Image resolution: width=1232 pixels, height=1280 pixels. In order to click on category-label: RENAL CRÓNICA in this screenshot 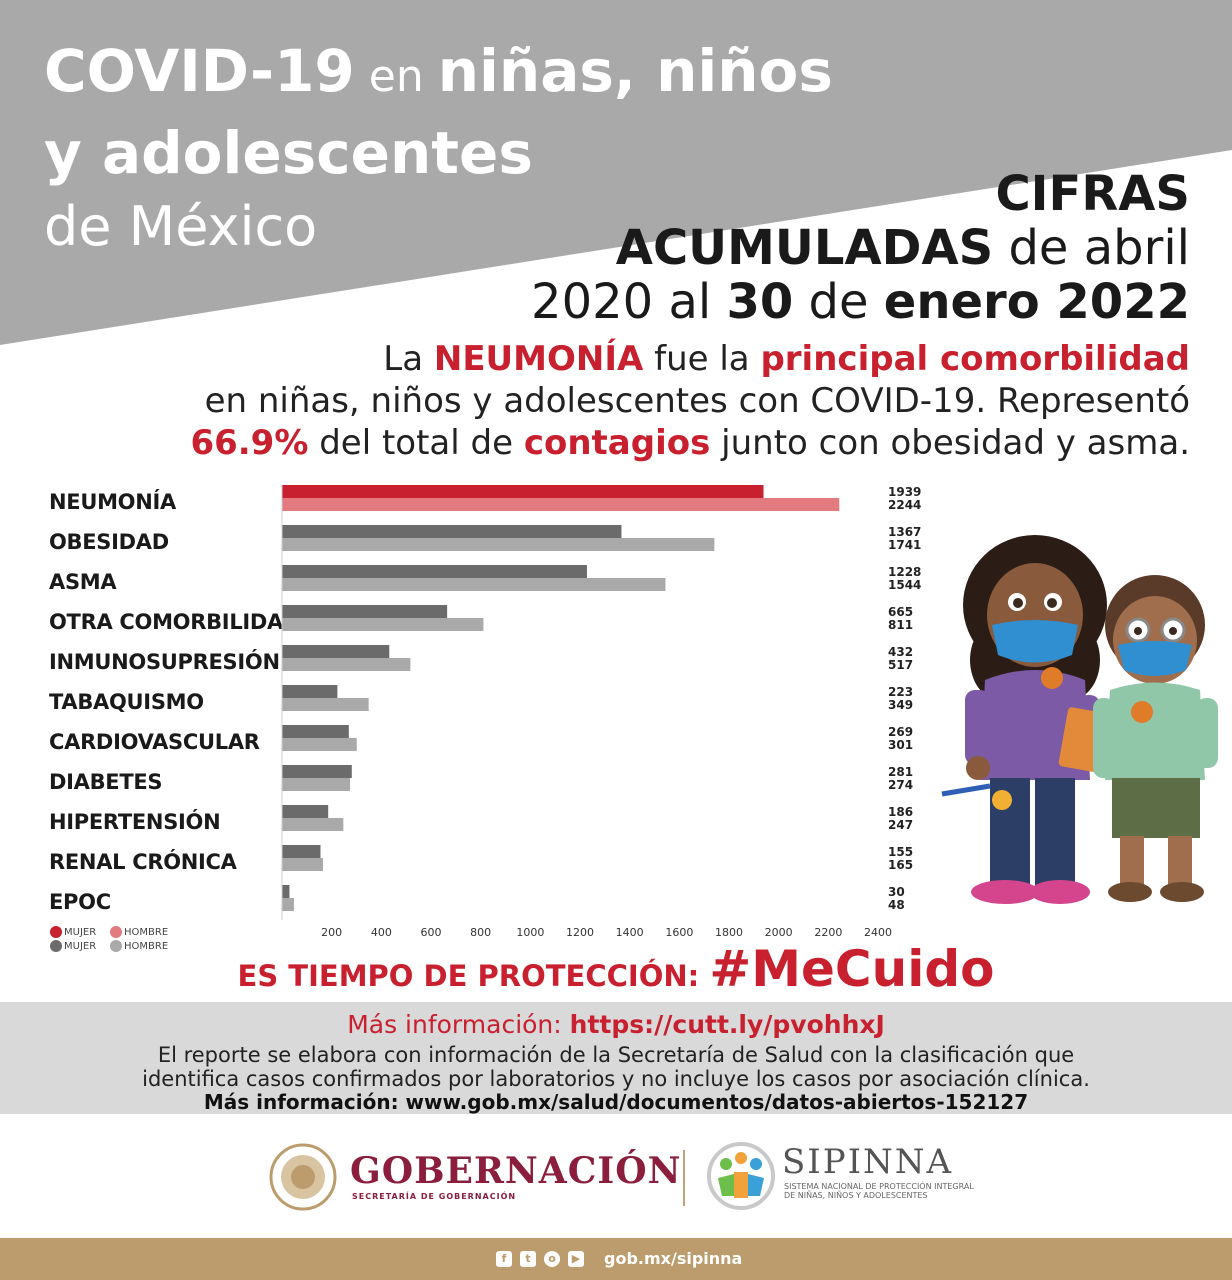, I will do `click(143, 862)`.